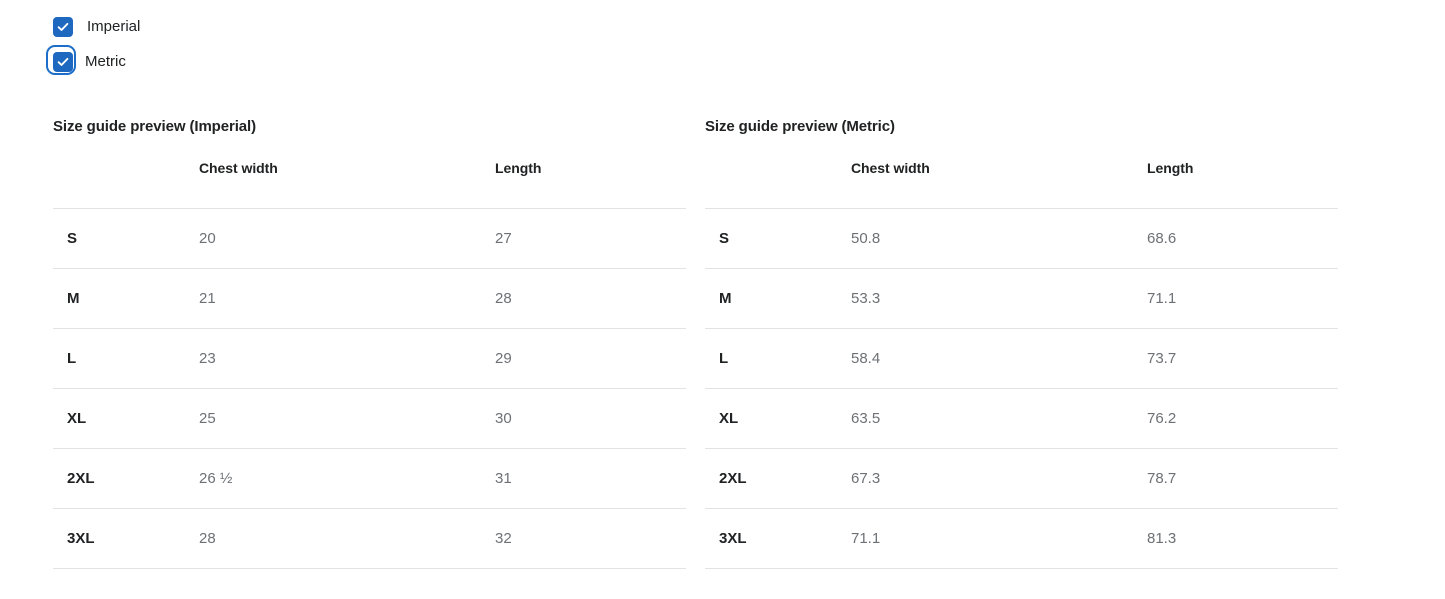 This screenshot has width=1445, height=599. I want to click on panel-title-imperial: Size guide preview (Imperial), so click(154, 126).